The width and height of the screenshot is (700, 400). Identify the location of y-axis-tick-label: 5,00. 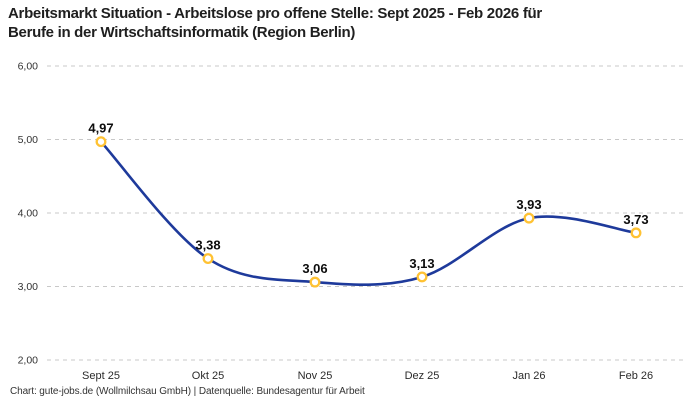
(28, 140).